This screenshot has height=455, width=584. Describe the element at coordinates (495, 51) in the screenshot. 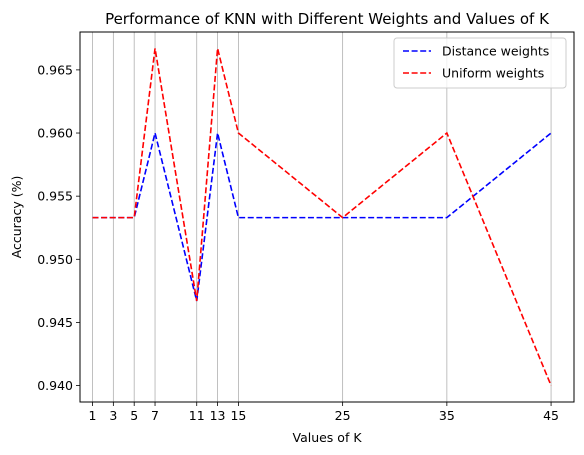

I see `legend-label: Distance weights` at that location.